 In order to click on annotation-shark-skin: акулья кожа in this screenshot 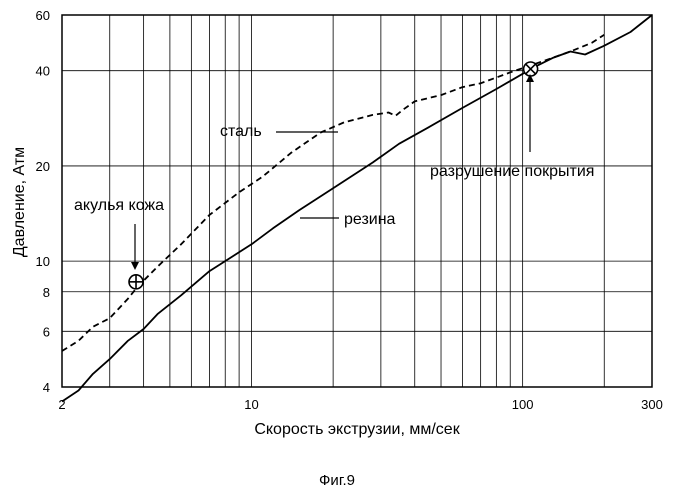, I will do `click(119, 205)`.